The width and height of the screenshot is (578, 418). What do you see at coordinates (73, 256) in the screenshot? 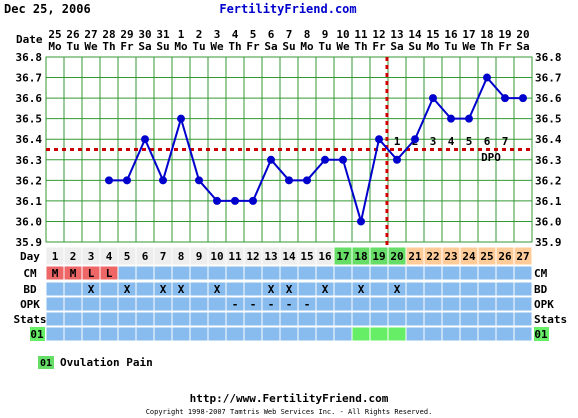
I see `cycle-day-label: 2` at bounding box center [73, 256].